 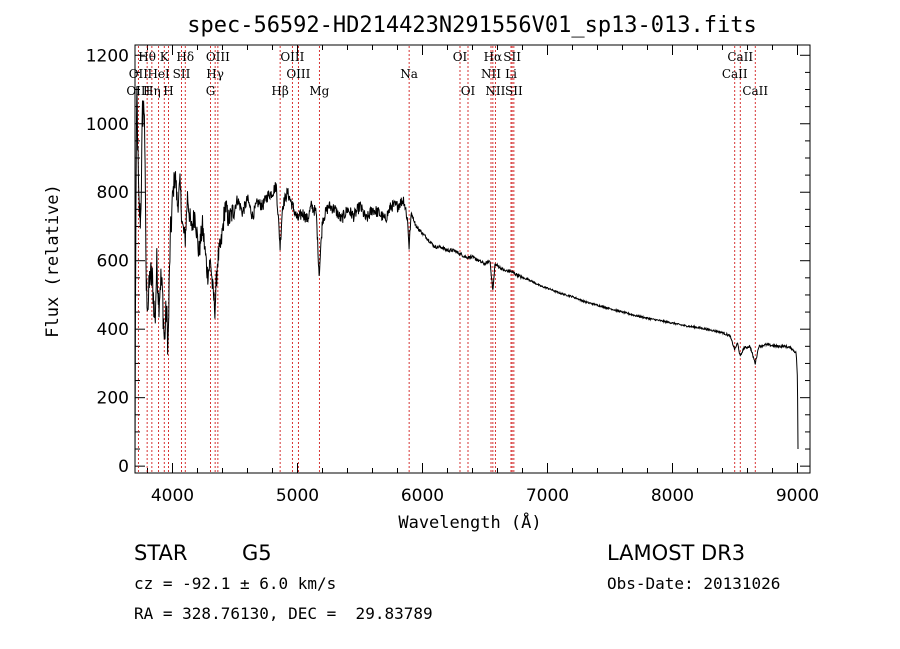 What do you see at coordinates (113, 193) in the screenshot?
I see `y-tick-label-800: 800` at bounding box center [113, 193].